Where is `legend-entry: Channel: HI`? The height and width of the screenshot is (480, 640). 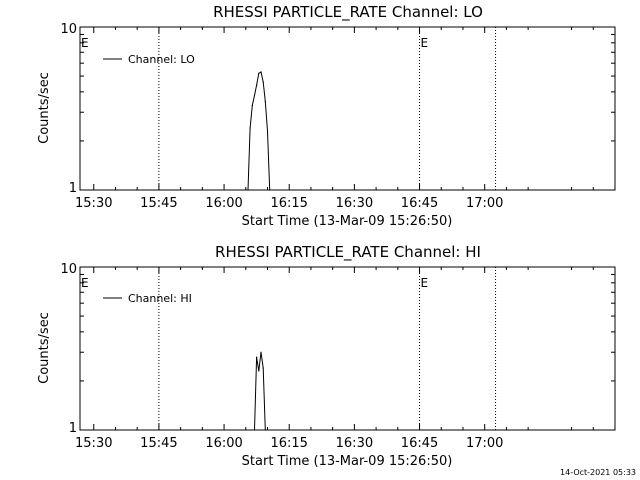
legend-entry: Channel: HI is located at coordinates (160, 298).